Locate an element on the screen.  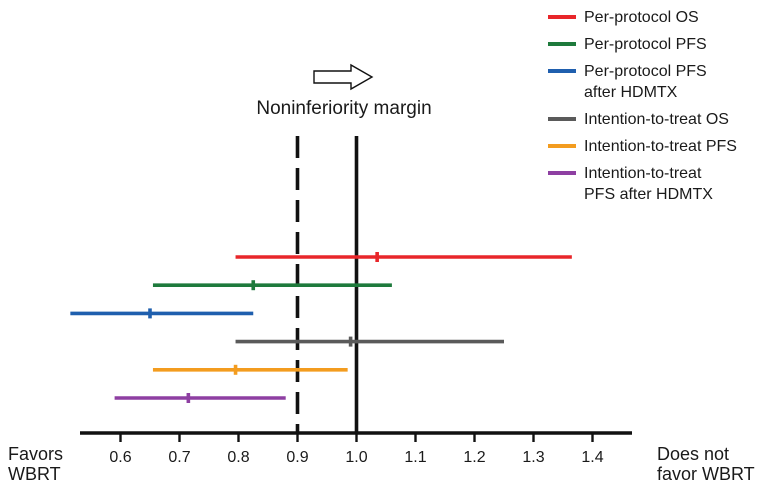
favors-wbrt-annotation: Favors is located at coordinates (35, 454).